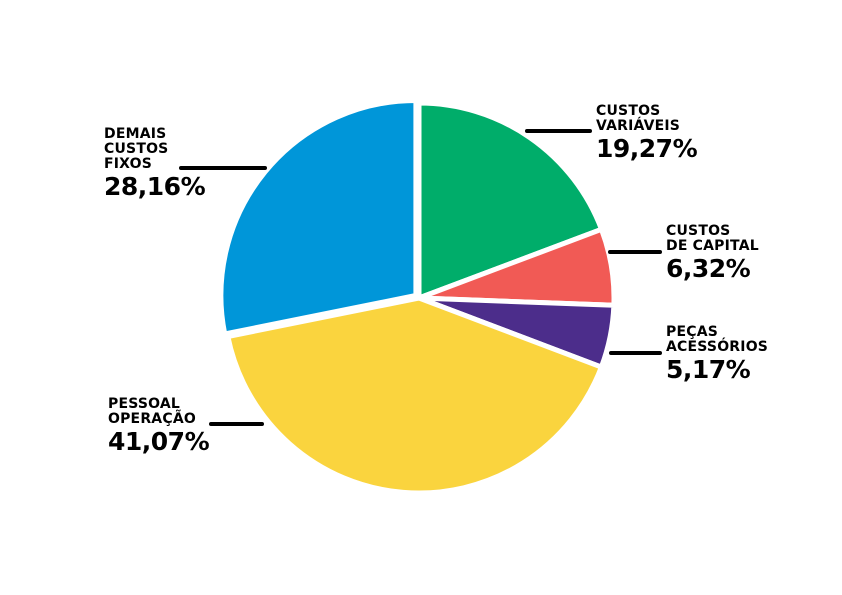 The height and width of the screenshot is (595, 842). What do you see at coordinates (318, 217) in the screenshot?
I see `pie-slice-demais-custos-fixos` at bounding box center [318, 217].